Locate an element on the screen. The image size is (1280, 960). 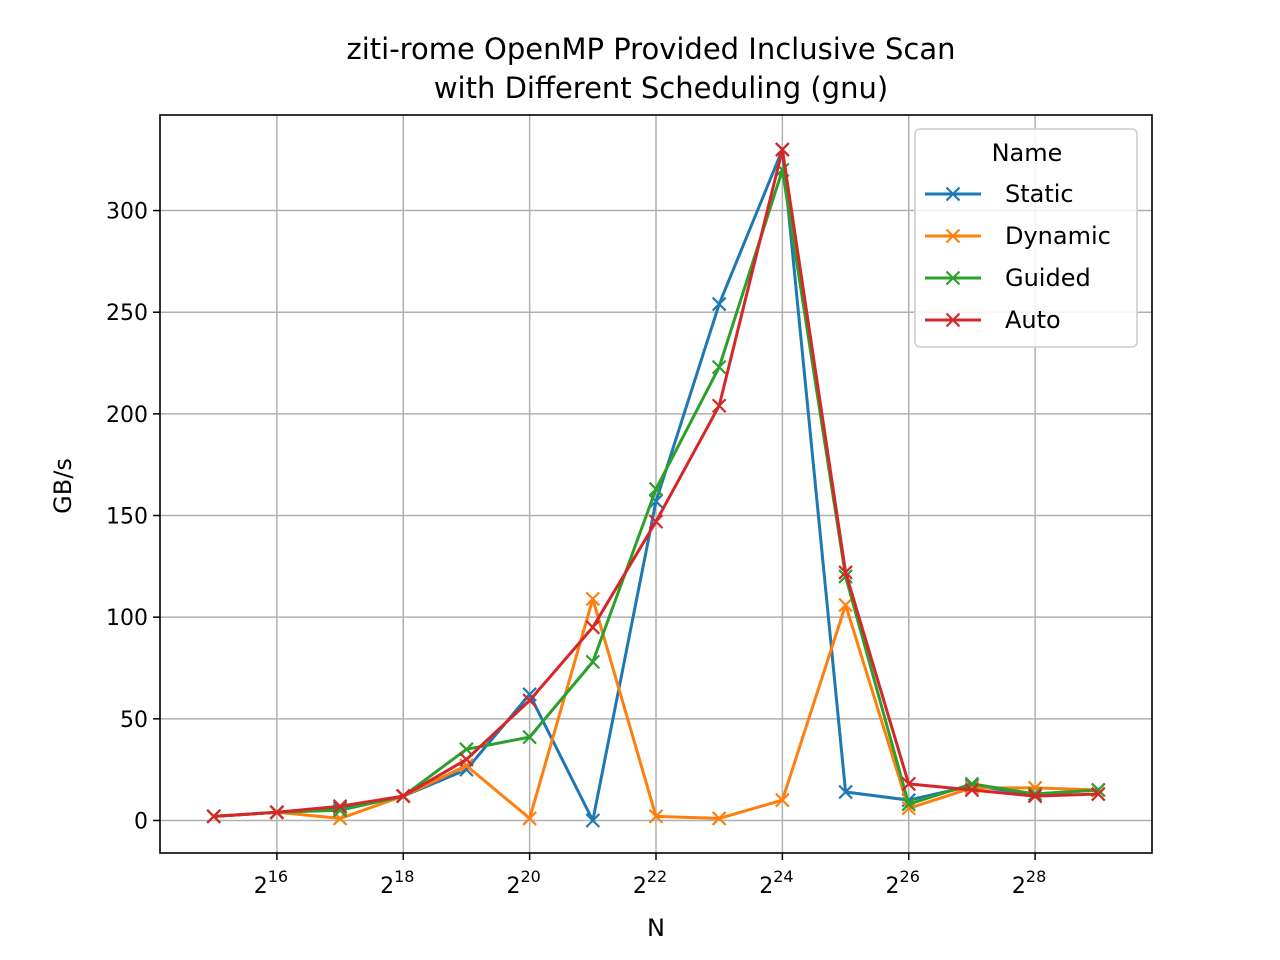
x-tick-label: 216 is located at coordinates (271, 883).